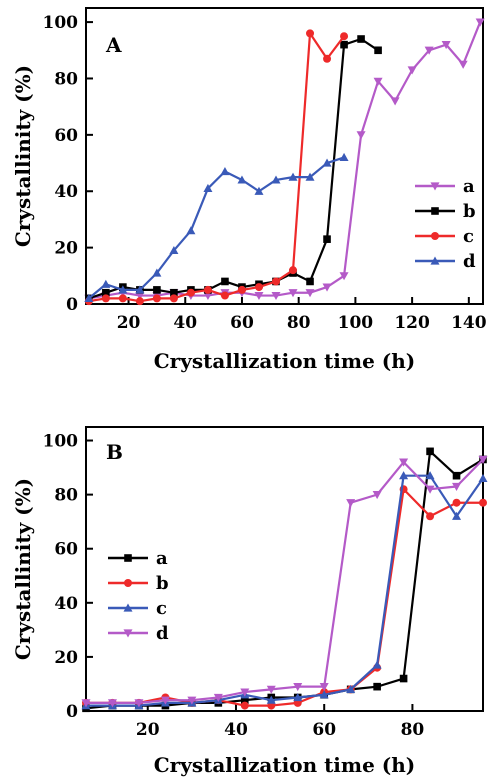 The width and height of the screenshot is (490, 781). Describe the element at coordinates (138, 583) in the screenshot. I see `legend-entry-b: b` at that location.